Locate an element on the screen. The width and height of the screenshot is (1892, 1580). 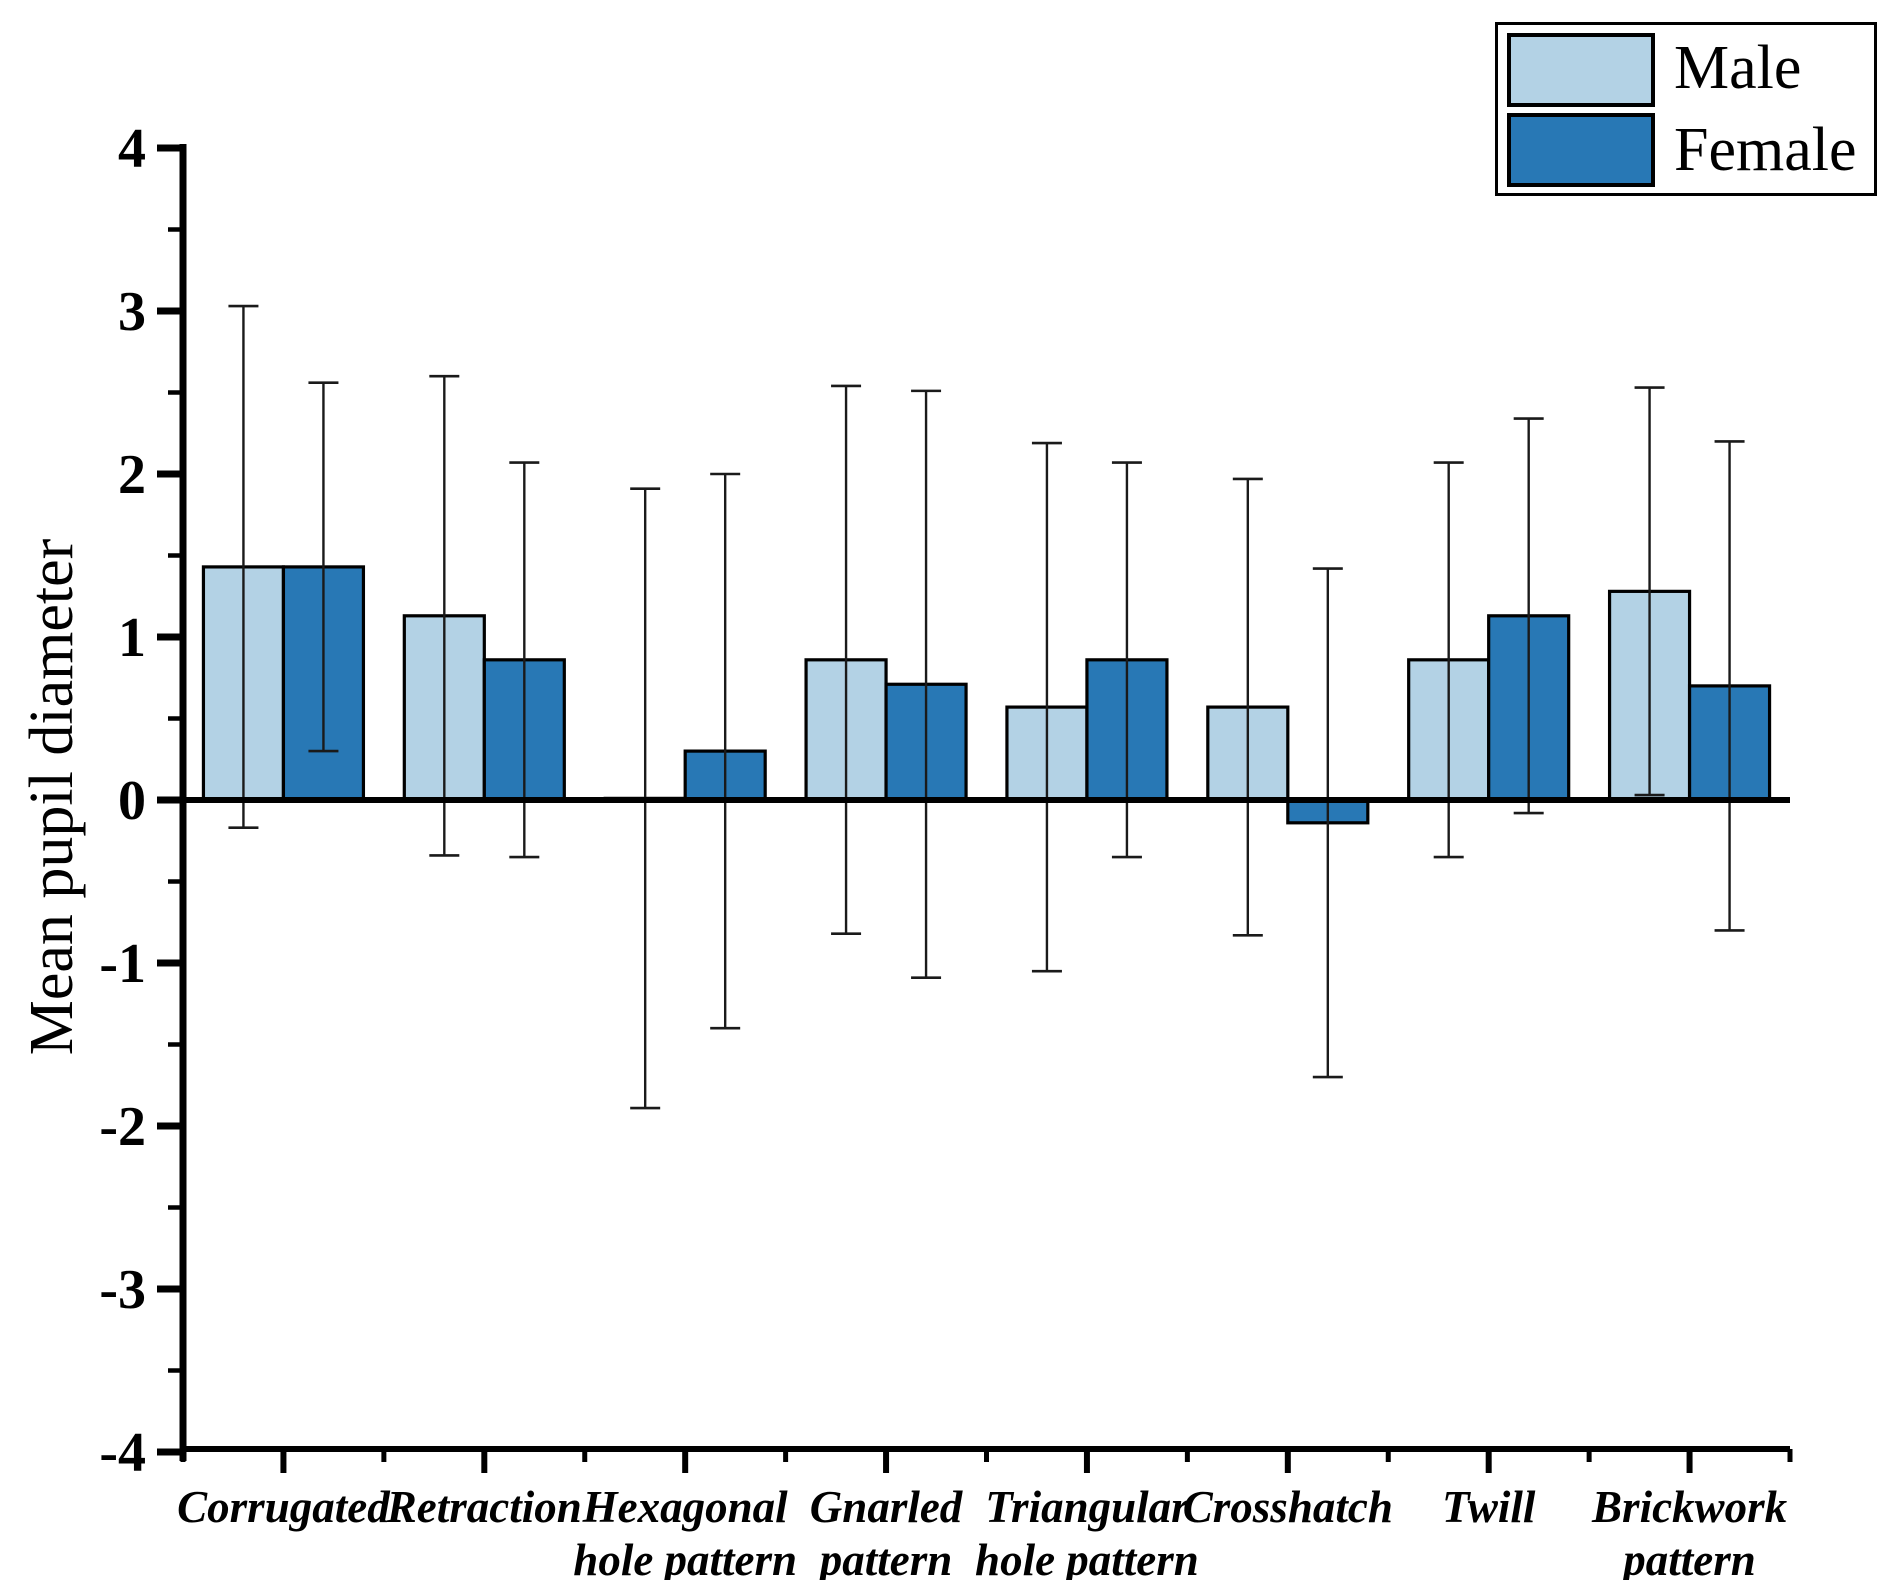
y-tick-label: 0 is located at coordinates (132, 801).